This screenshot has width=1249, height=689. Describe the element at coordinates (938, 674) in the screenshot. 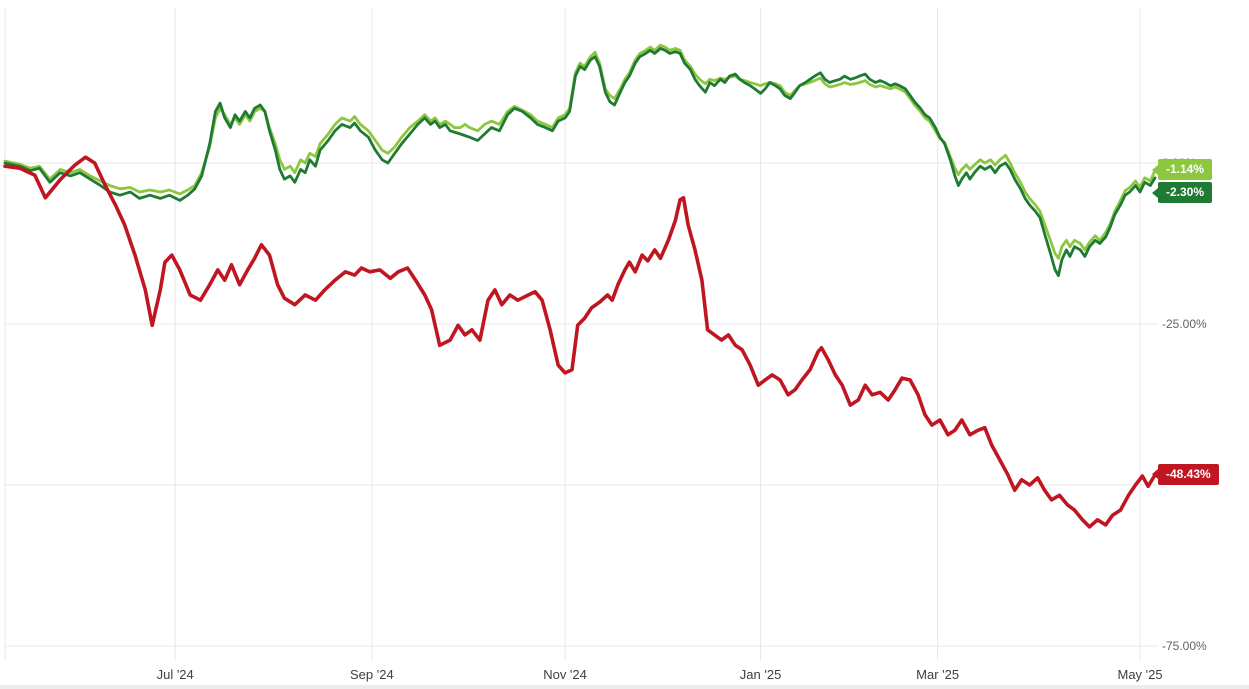

I see `x-axis-tick-label: Mar '25` at that location.